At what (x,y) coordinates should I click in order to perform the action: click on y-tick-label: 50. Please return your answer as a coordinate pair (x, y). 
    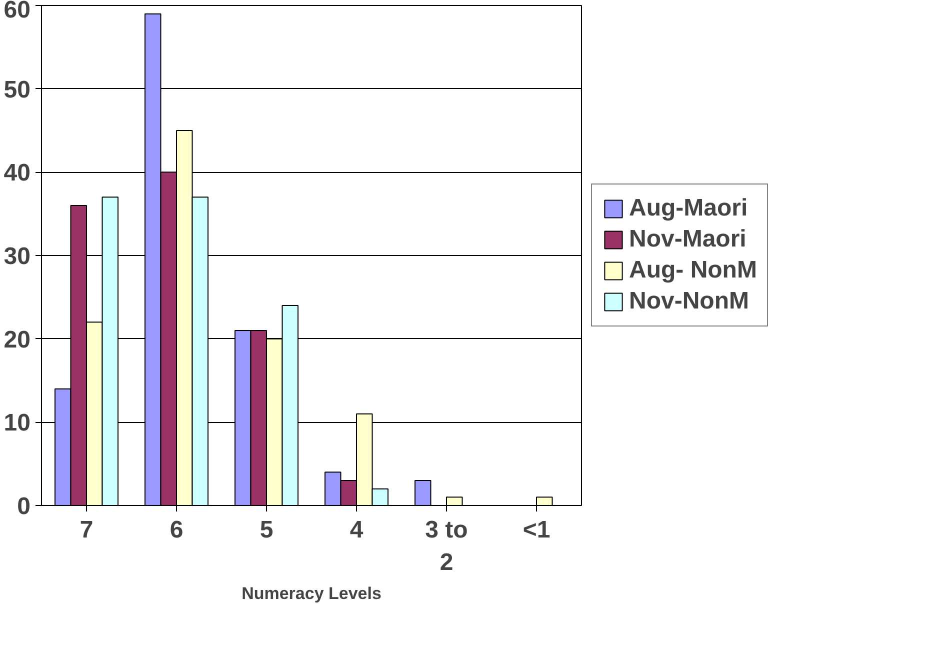
    Looking at the image, I should click on (17, 90).